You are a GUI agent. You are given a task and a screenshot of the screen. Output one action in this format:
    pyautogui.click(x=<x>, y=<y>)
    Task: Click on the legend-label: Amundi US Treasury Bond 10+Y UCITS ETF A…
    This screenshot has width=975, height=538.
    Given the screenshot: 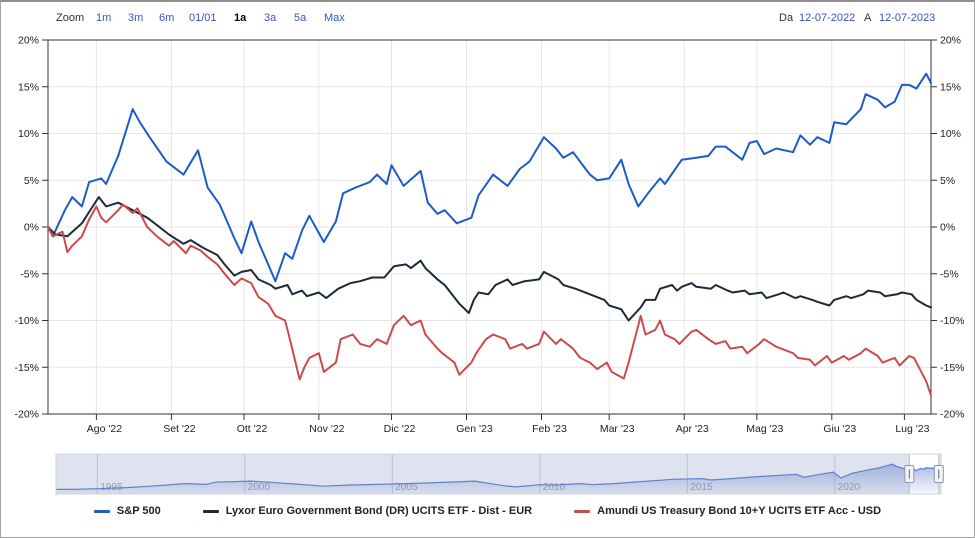 What is the action you would take?
    pyautogui.click(x=739, y=511)
    